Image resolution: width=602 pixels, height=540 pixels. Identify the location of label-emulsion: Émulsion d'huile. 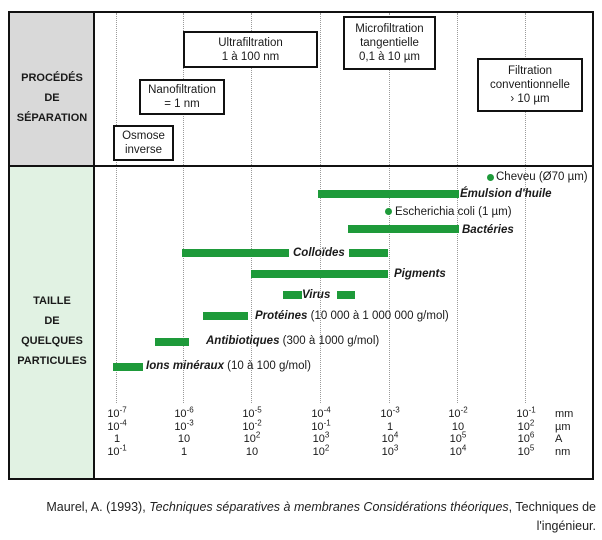
(506, 194).